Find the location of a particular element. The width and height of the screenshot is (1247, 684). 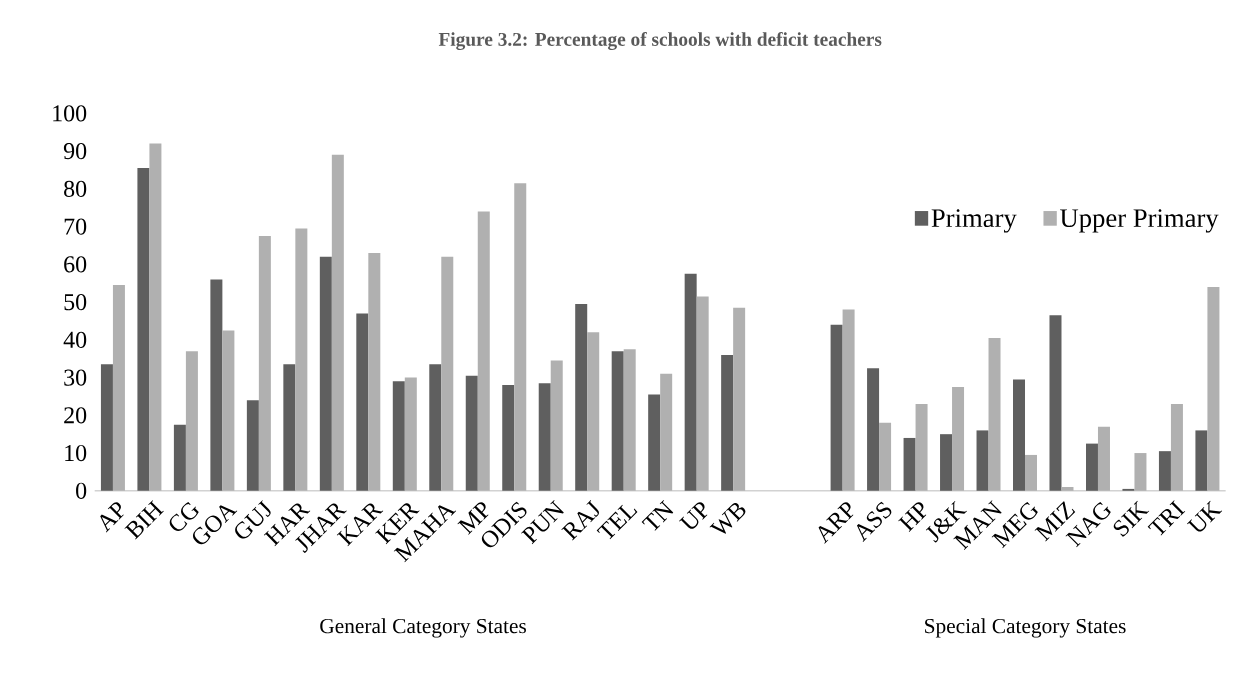

x-tick-label: TN is located at coordinates (657, 515).